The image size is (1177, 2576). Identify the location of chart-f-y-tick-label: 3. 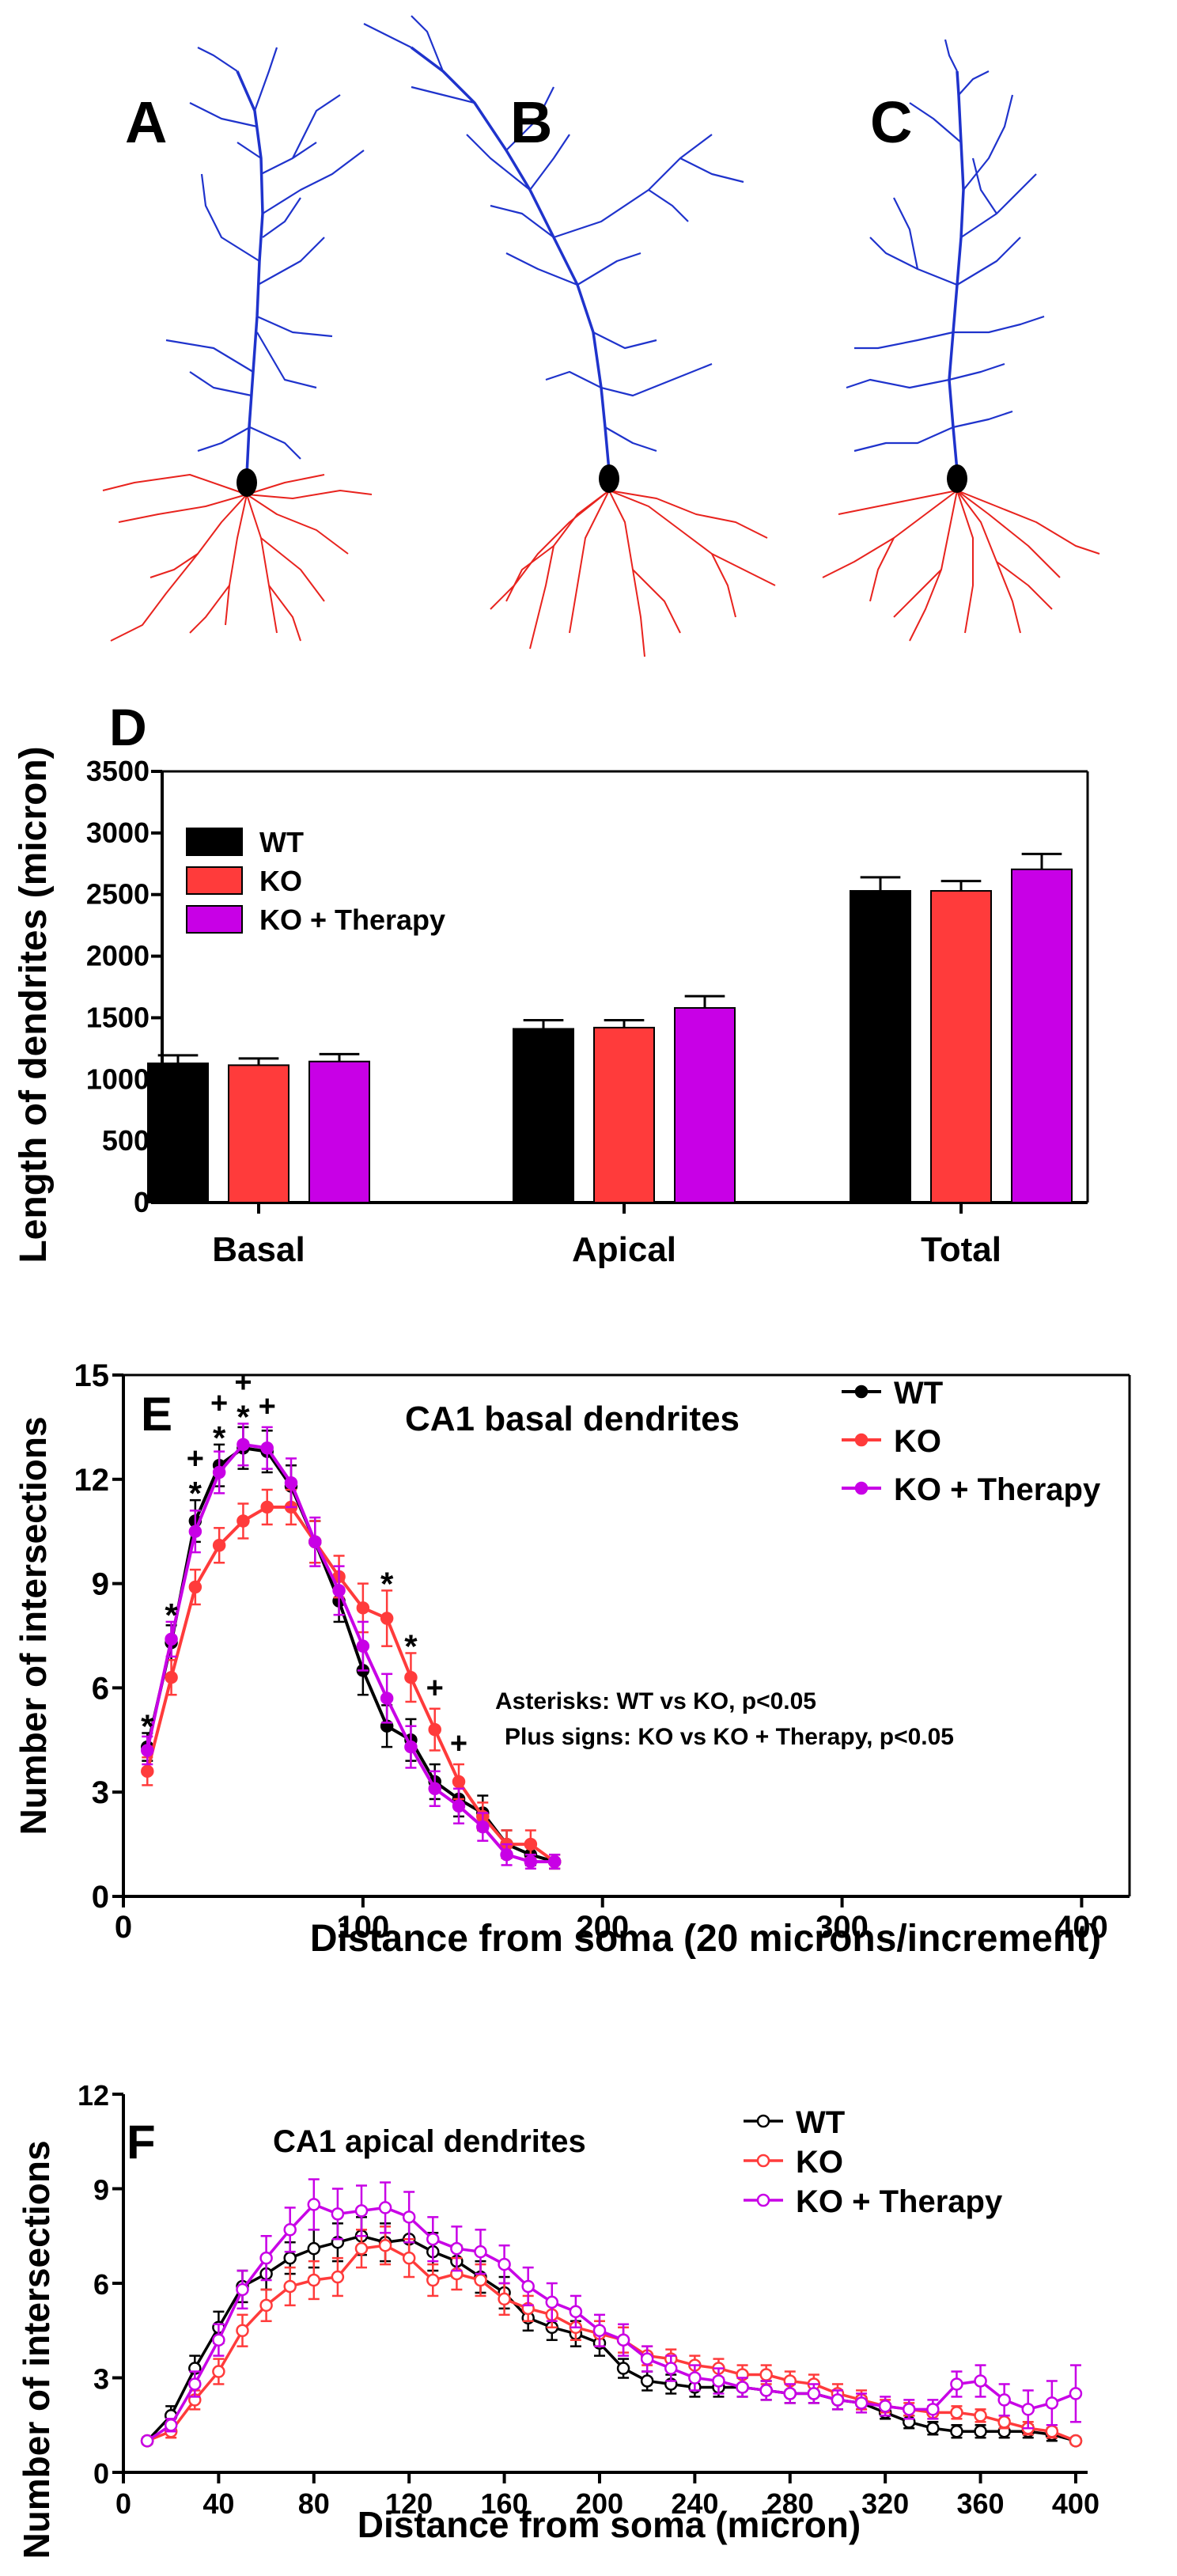
(101, 2379).